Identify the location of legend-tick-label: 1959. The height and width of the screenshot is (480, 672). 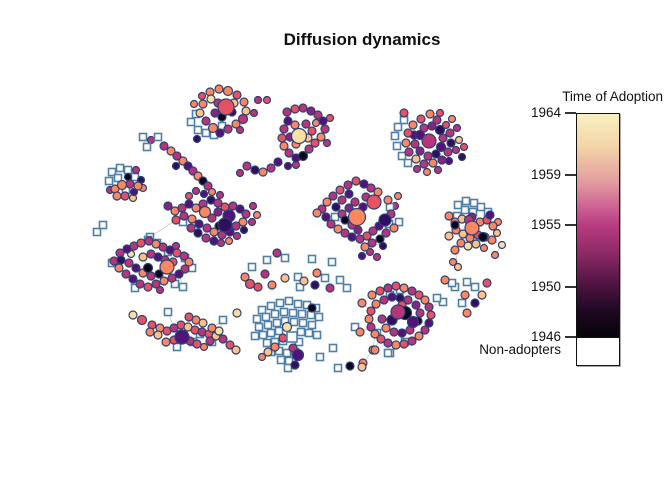
(545, 174).